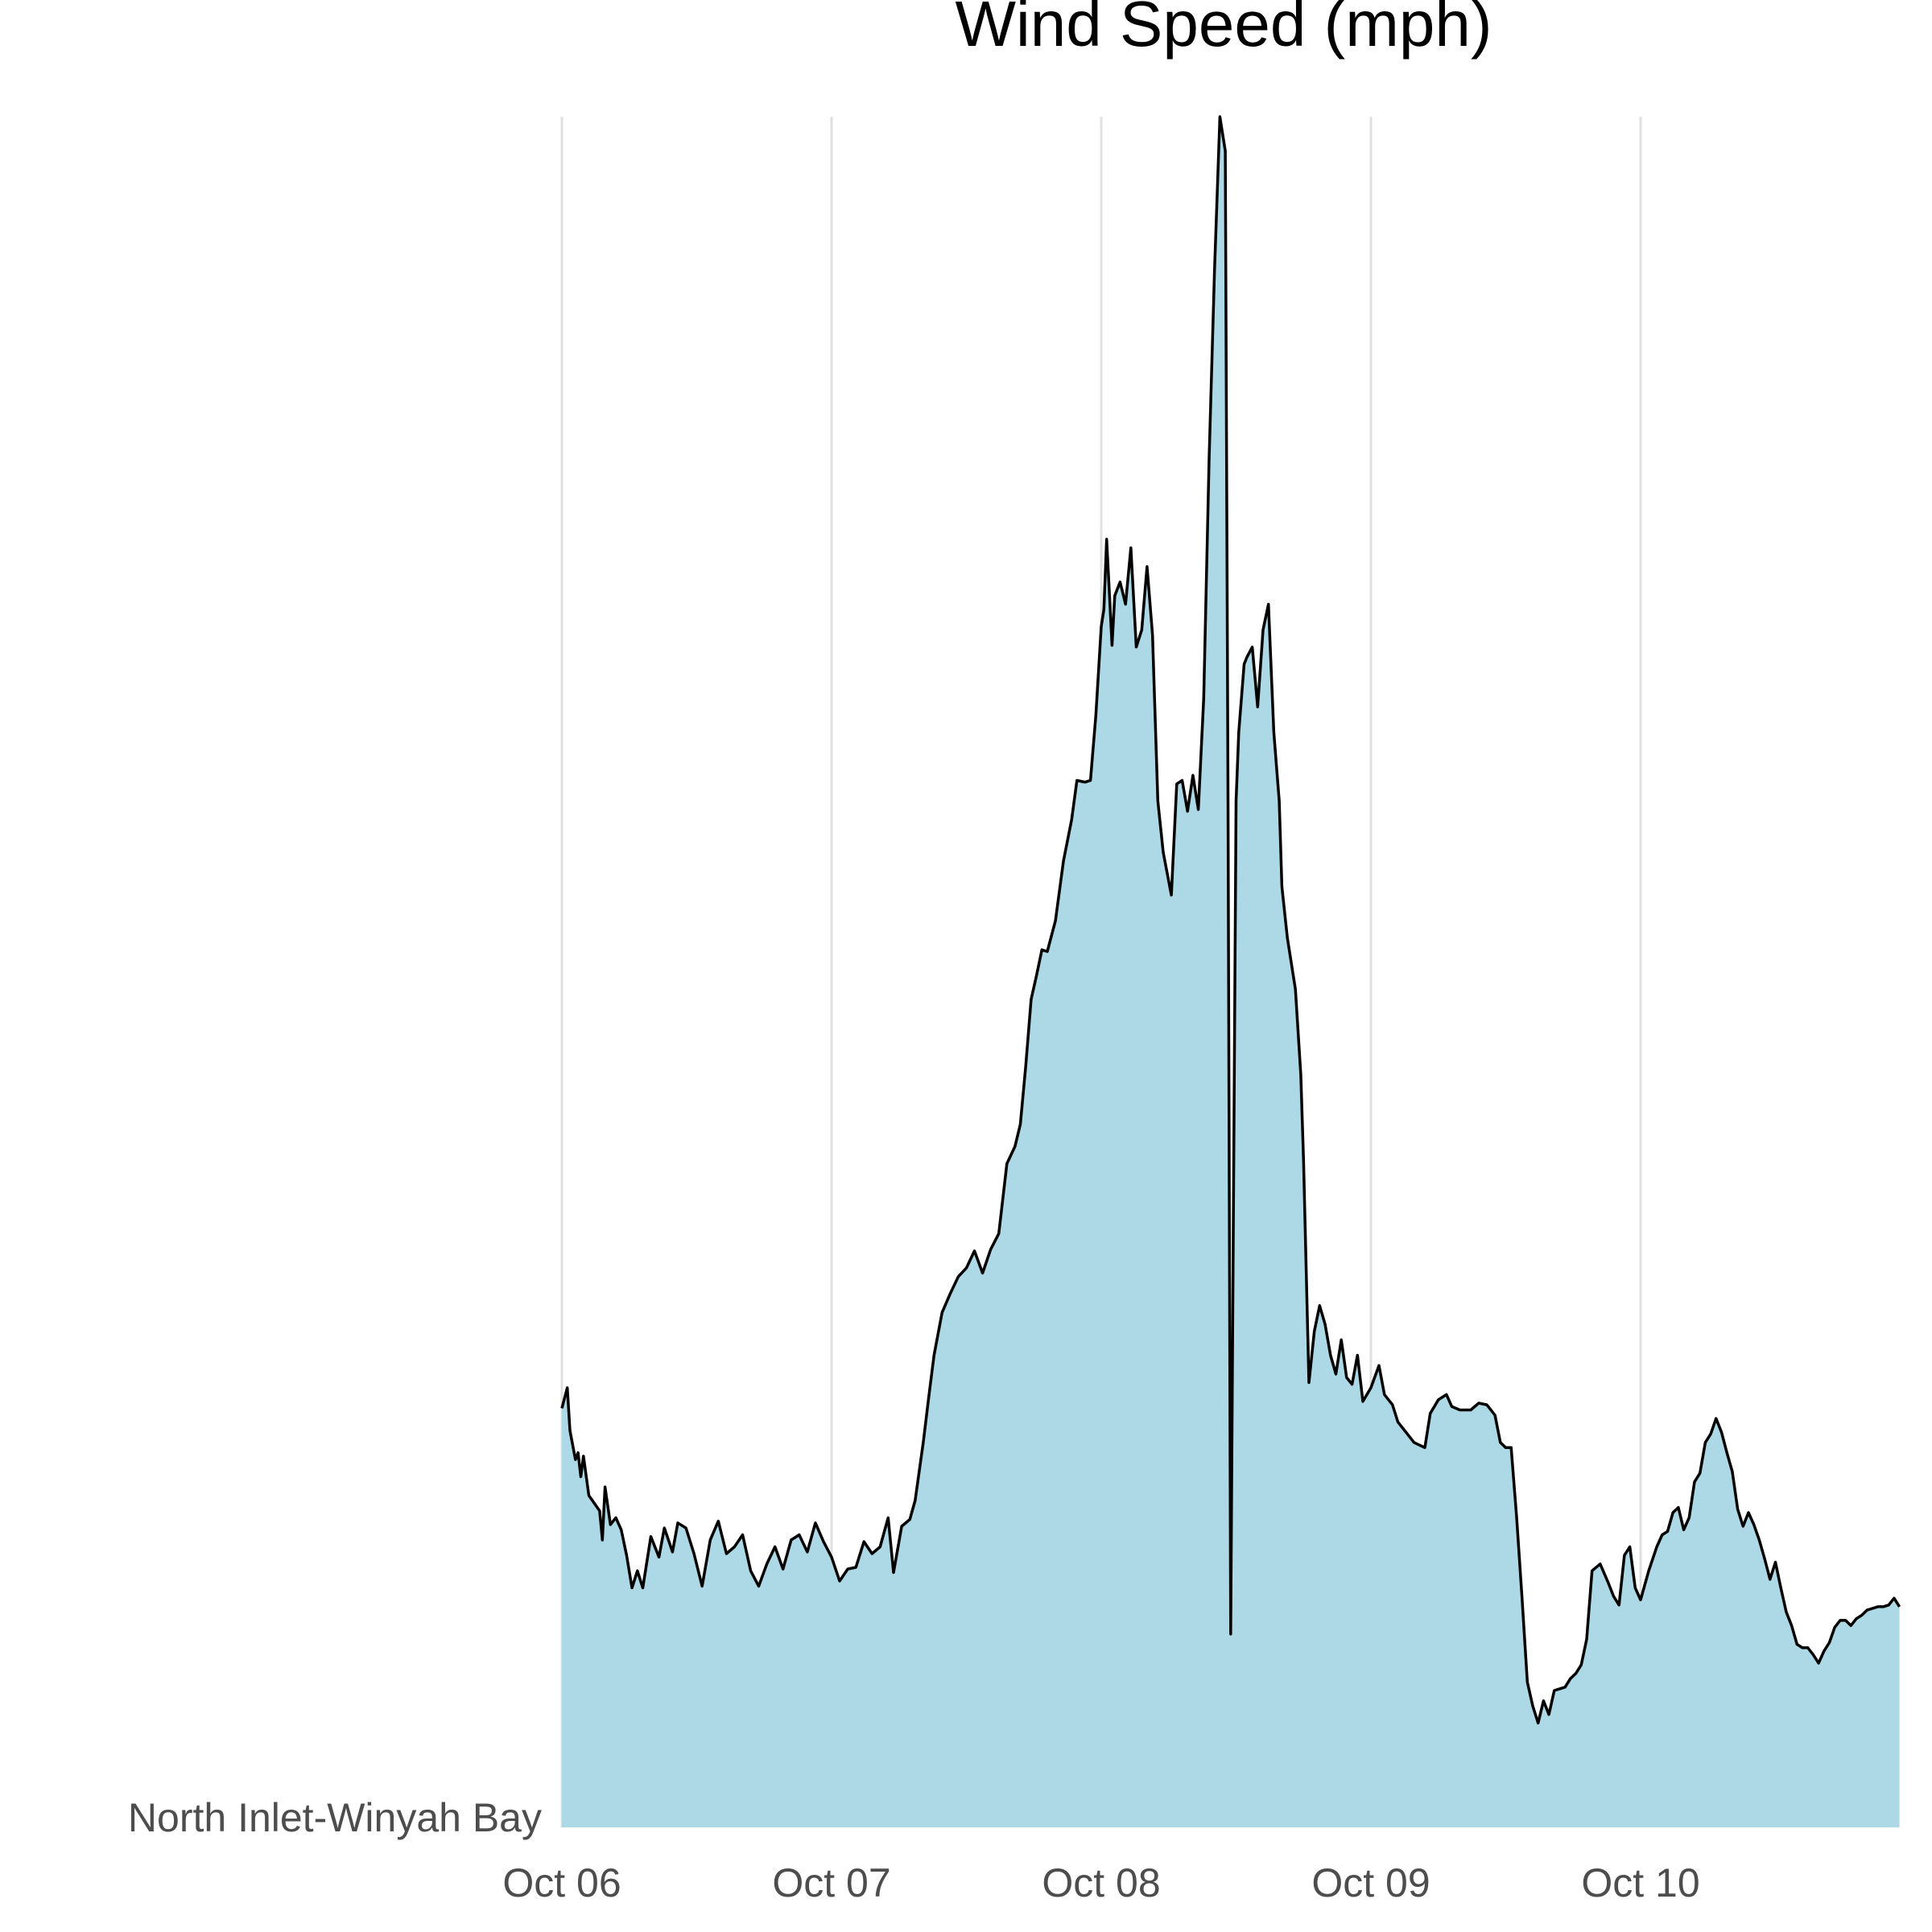  I want to click on x-tick-label: Oct 07, so click(831, 1882).